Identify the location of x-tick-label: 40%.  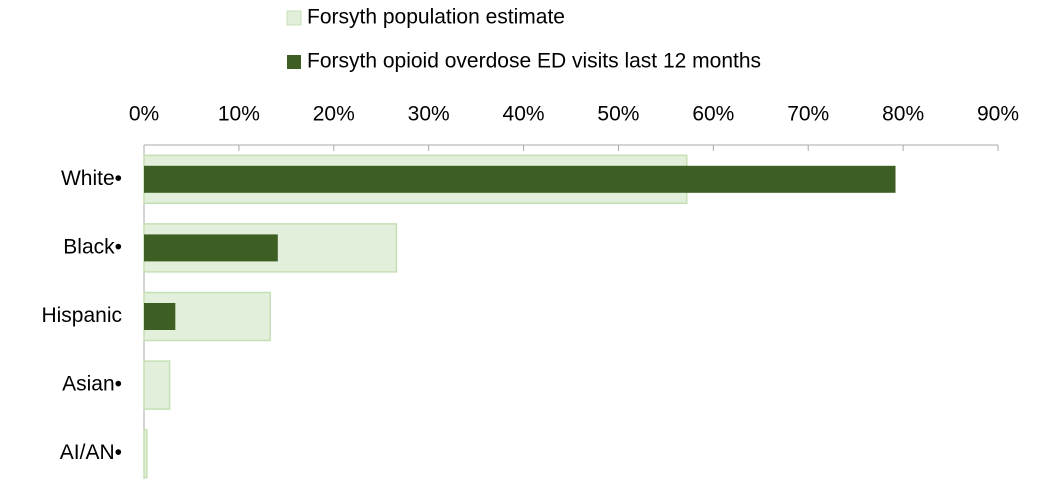
(524, 114).